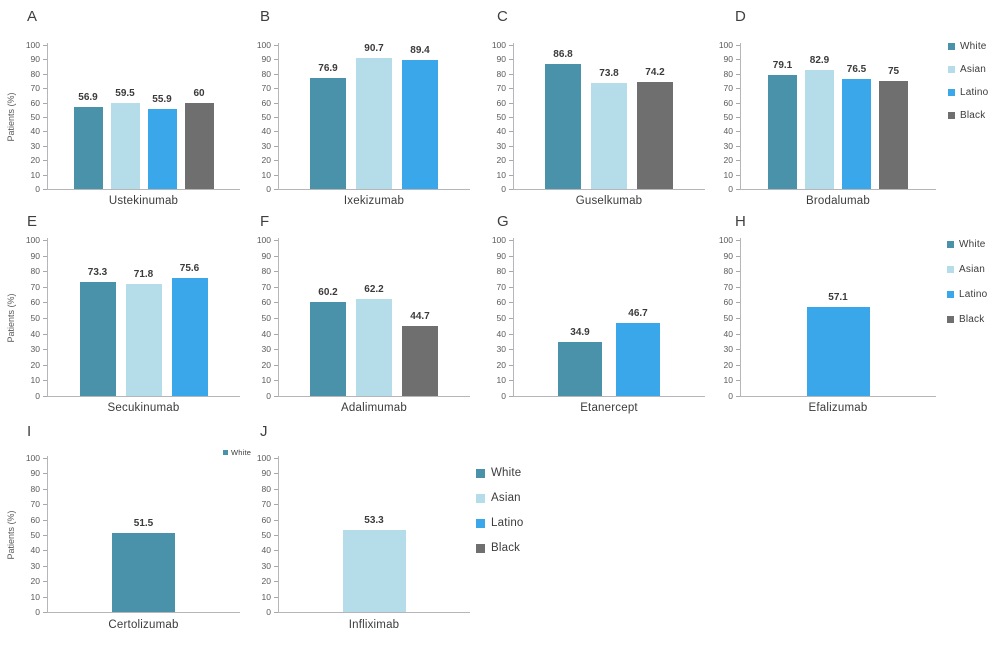 The width and height of the screenshot is (1000, 652). I want to click on bar-value-label: 75.6, so click(189, 269).